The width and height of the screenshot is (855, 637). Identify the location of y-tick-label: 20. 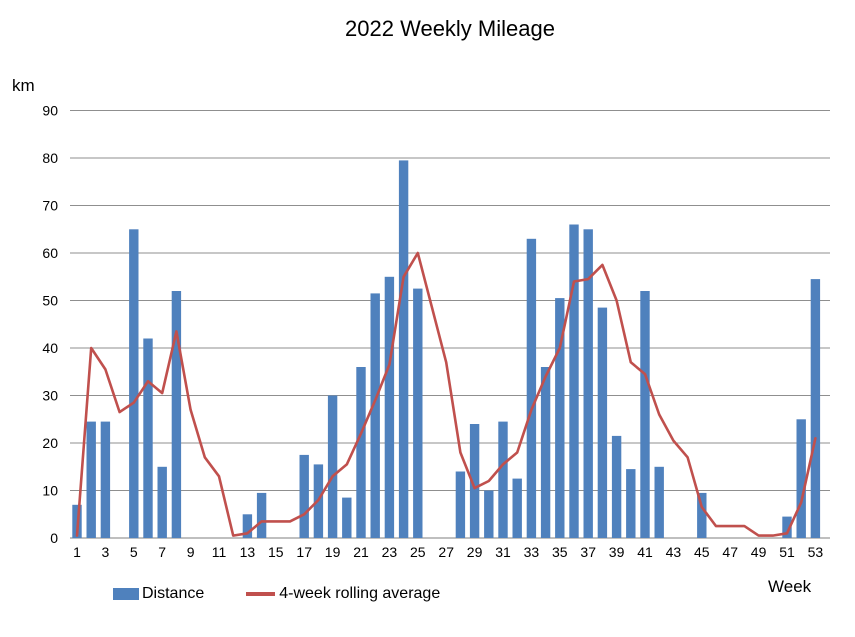
(50, 443).